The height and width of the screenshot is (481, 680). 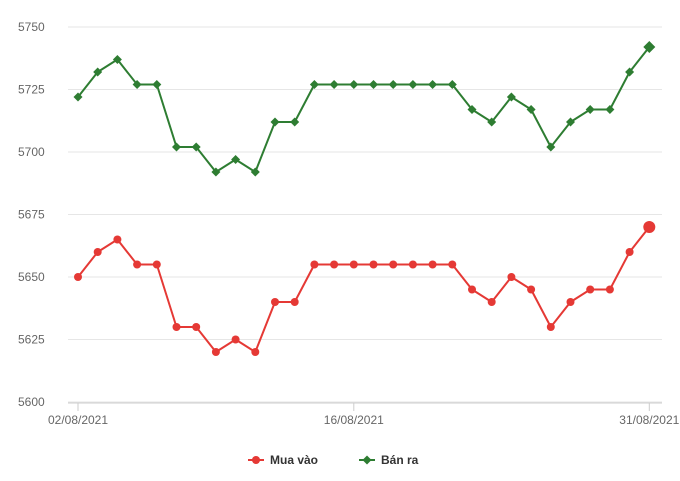 I want to click on y-tick-label: 5675, so click(x=31, y=215).